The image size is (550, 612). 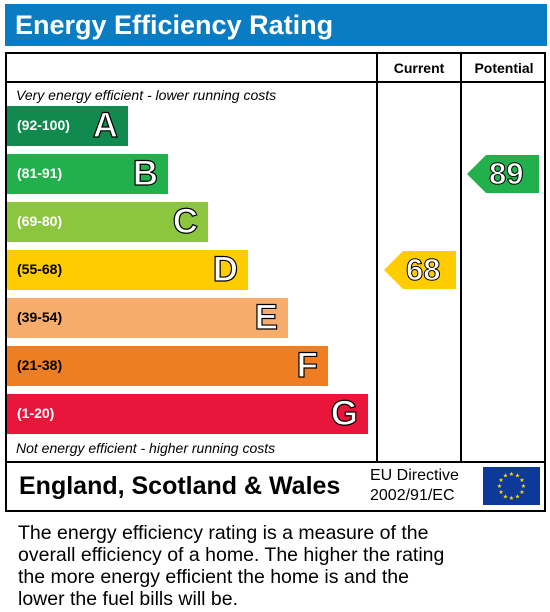 What do you see at coordinates (377, 257) in the screenshot?
I see `current-column-divider` at bounding box center [377, 257].